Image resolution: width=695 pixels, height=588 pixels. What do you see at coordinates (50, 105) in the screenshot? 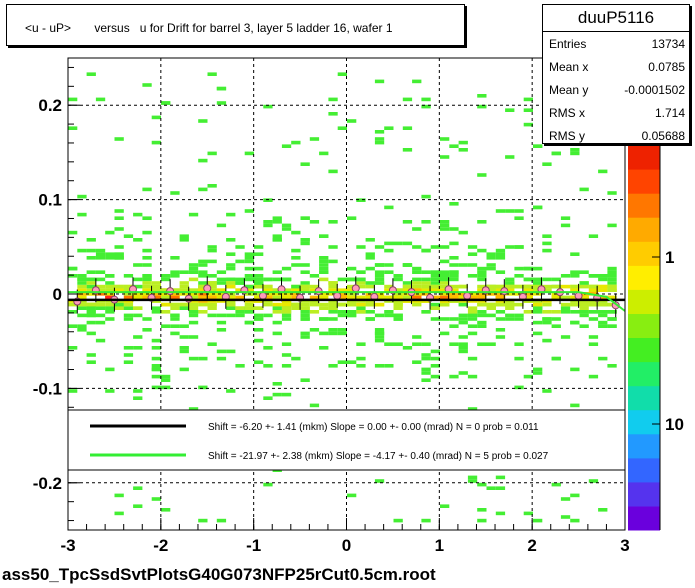
I see `y-tick-label: 0.2` at bounding box center [50, 105].